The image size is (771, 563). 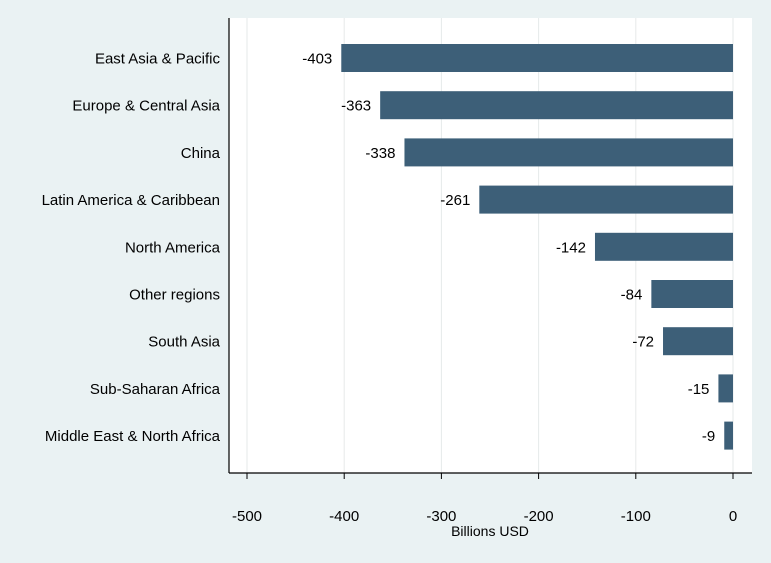 What do you see at coordinates (317, 59) in the screenshot?
I see `data-label: -403` at bounding box center [317, 59].